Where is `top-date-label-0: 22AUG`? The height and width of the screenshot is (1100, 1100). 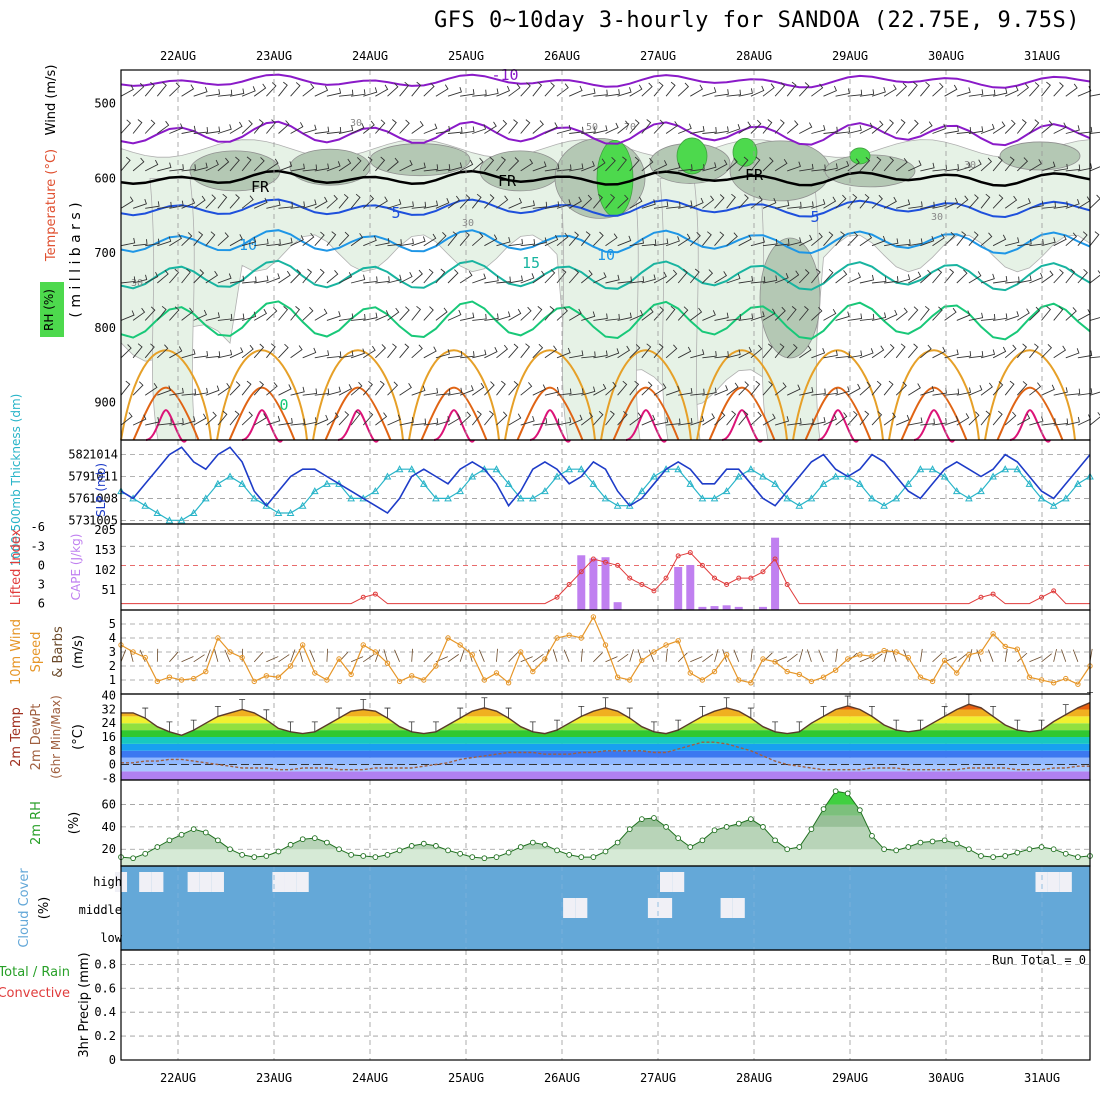
top-date-label-0: 22AUG is located at coordinates (178, 56).